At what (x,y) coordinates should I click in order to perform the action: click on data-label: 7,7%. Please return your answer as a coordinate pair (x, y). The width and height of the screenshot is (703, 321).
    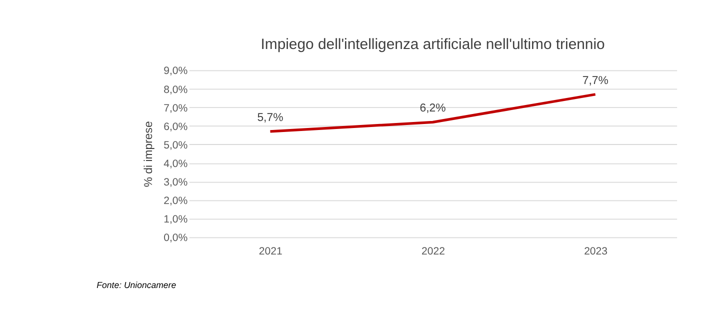
    Looking at the image, I should click on (595, 80).